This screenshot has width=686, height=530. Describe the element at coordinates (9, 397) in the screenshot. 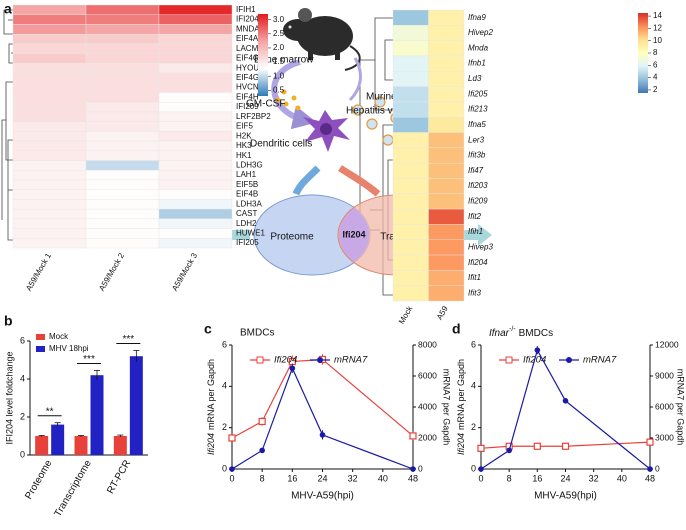

I see `y-axis-label: IFI204 level foldchange` at that location.